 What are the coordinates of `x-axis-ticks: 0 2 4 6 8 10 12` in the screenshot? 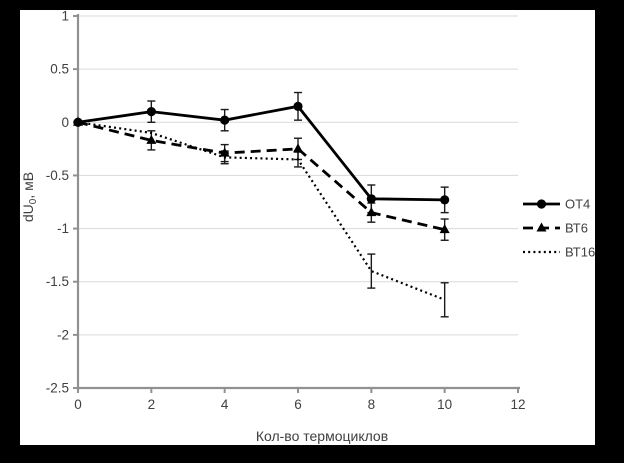 It's located at (300, 400).